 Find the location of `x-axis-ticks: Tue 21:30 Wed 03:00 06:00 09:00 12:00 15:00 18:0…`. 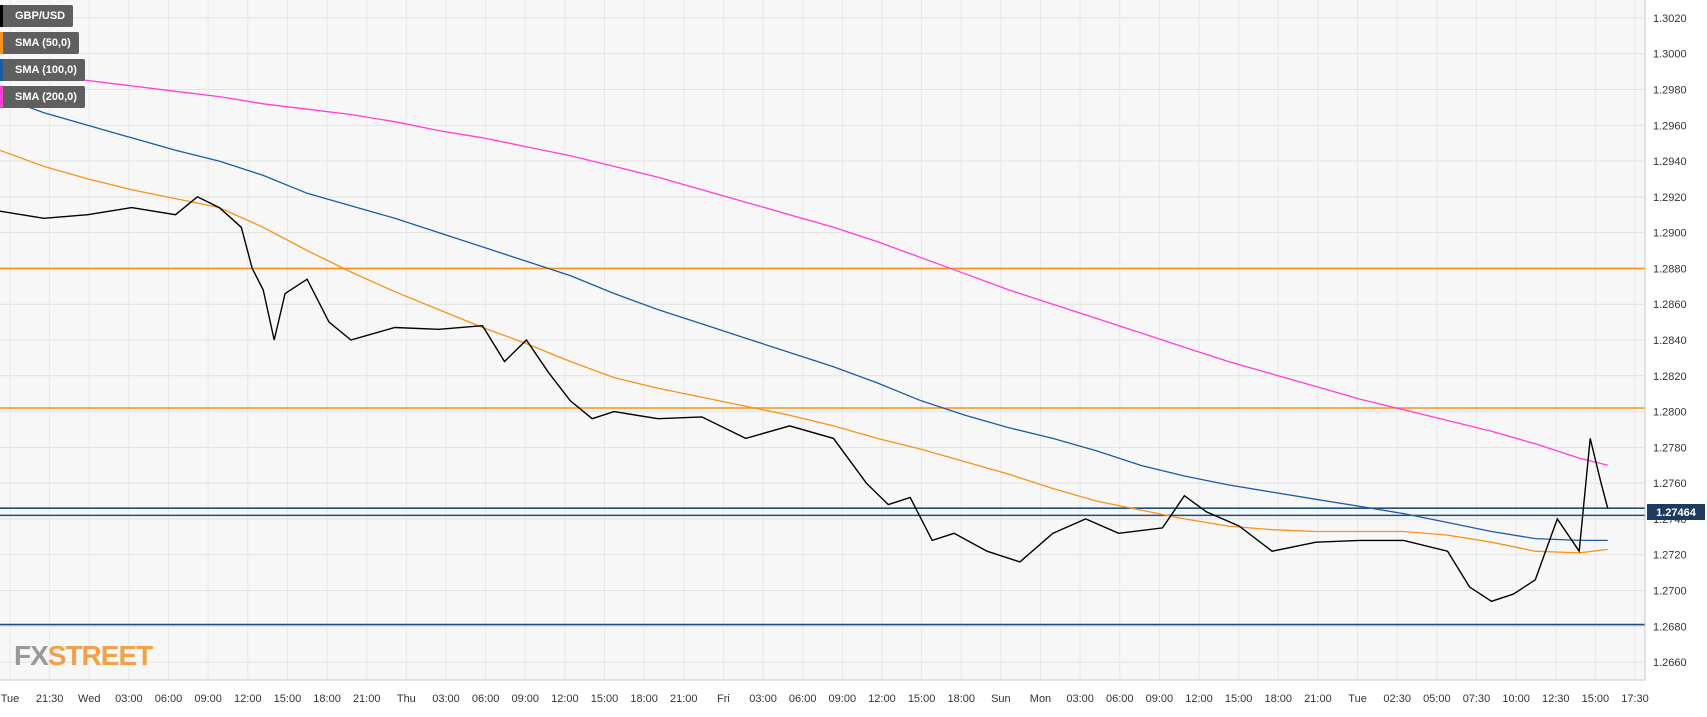

x-axis-ticks: Tue 21:30 Wed 03:00 06:00 09:00 12:00 15:00 18:0… is located at coordinates (825, 699).